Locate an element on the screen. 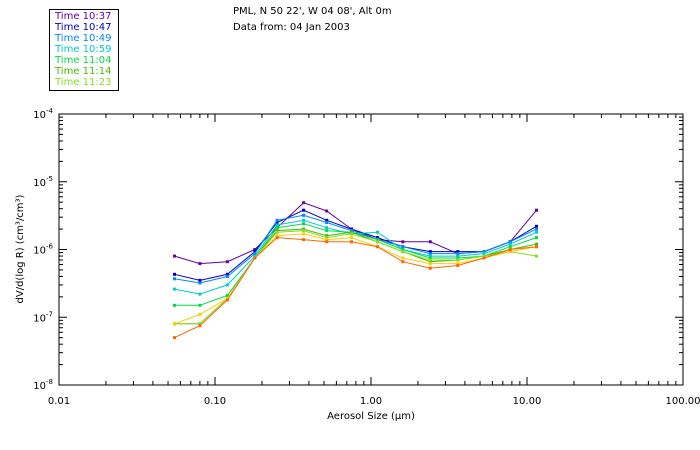 The image size is (700, 450). legend-item: Time 11:23 is located at coordinates (83, 82).